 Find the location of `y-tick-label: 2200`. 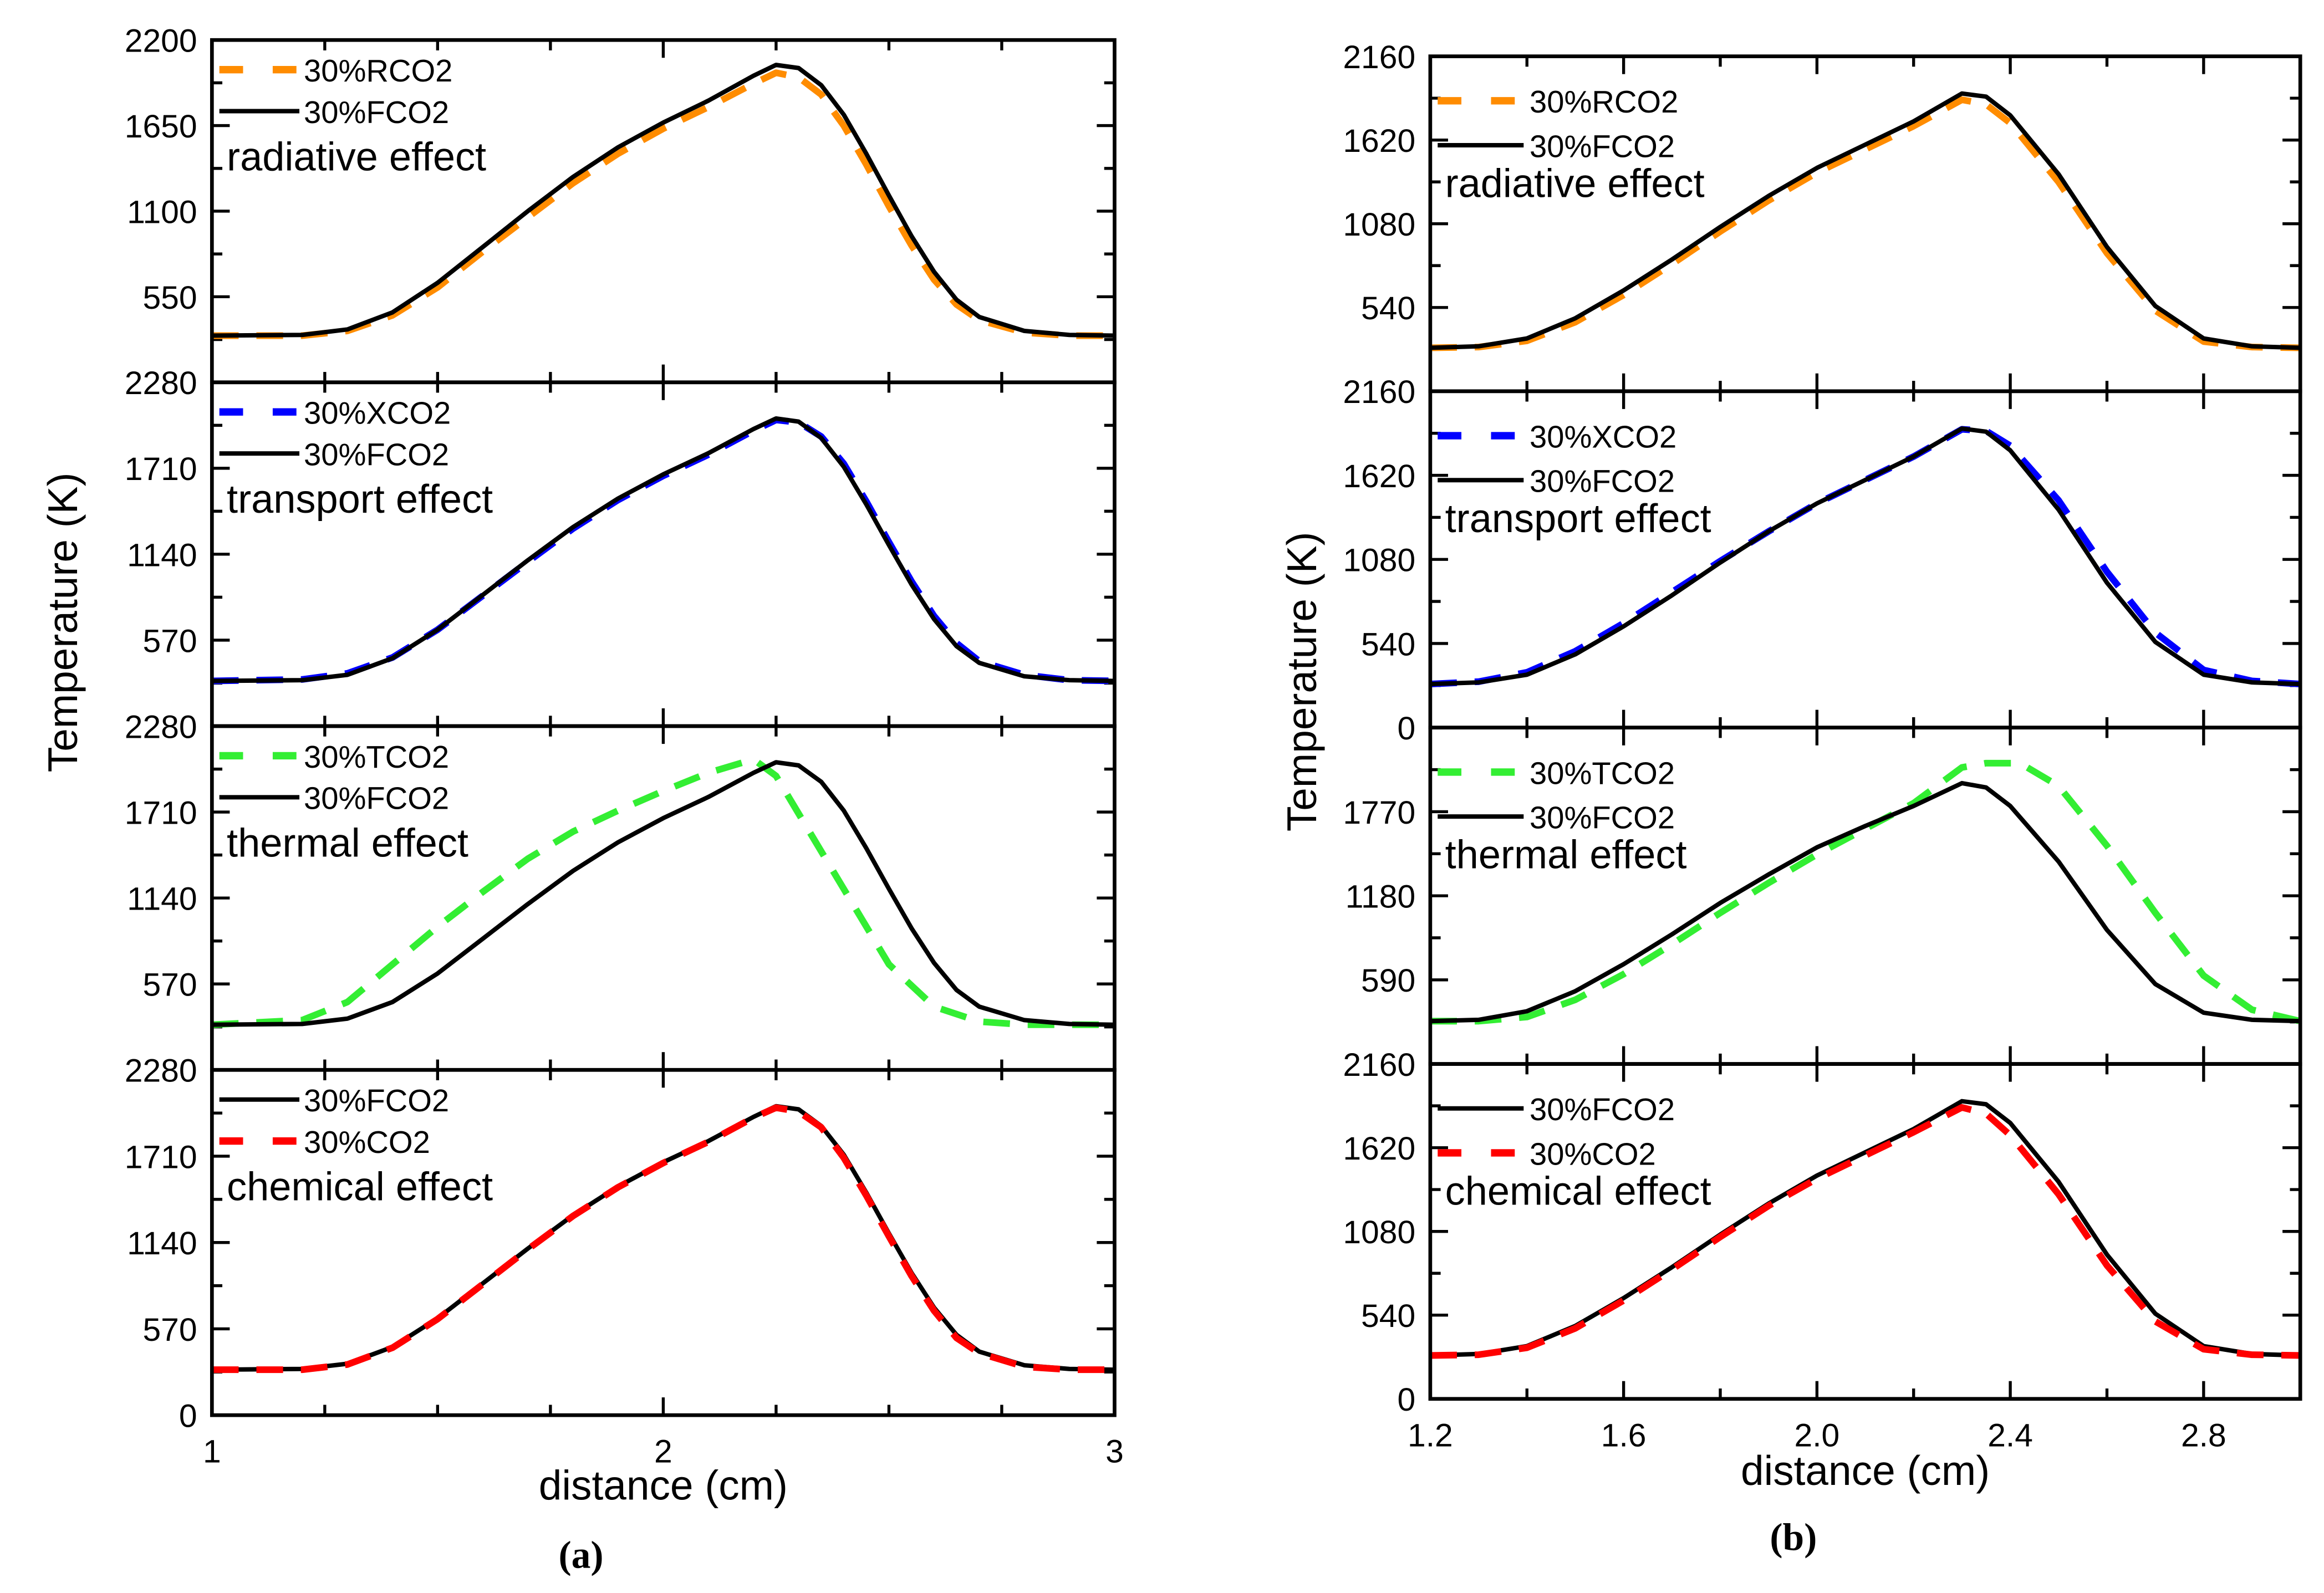

y-tick-label: 2200 is located at coordinates (161, 41).